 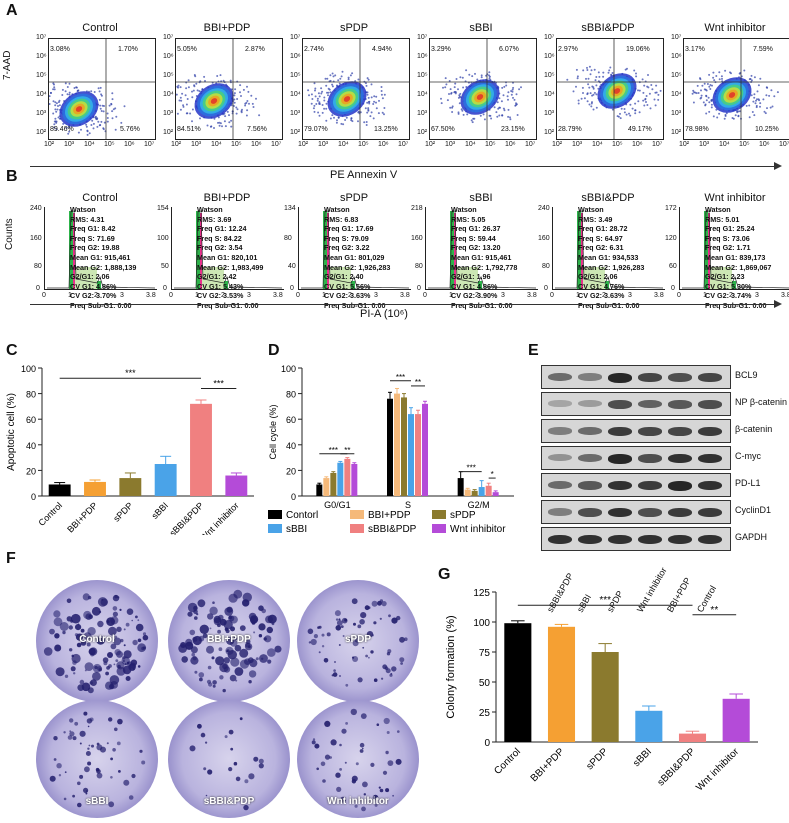 What do you see at coordinates (90, 277) in the screenshot?
I see `cycle-stat-line: G2/G1: 2.06` at bounding box center [90, 277].